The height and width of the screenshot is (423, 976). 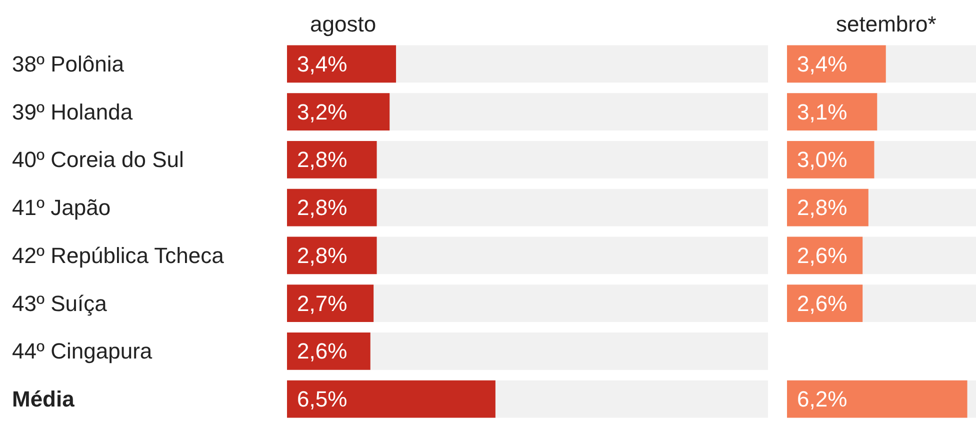 I want to click on chart-title: agosto, so click(x=343, y=24).